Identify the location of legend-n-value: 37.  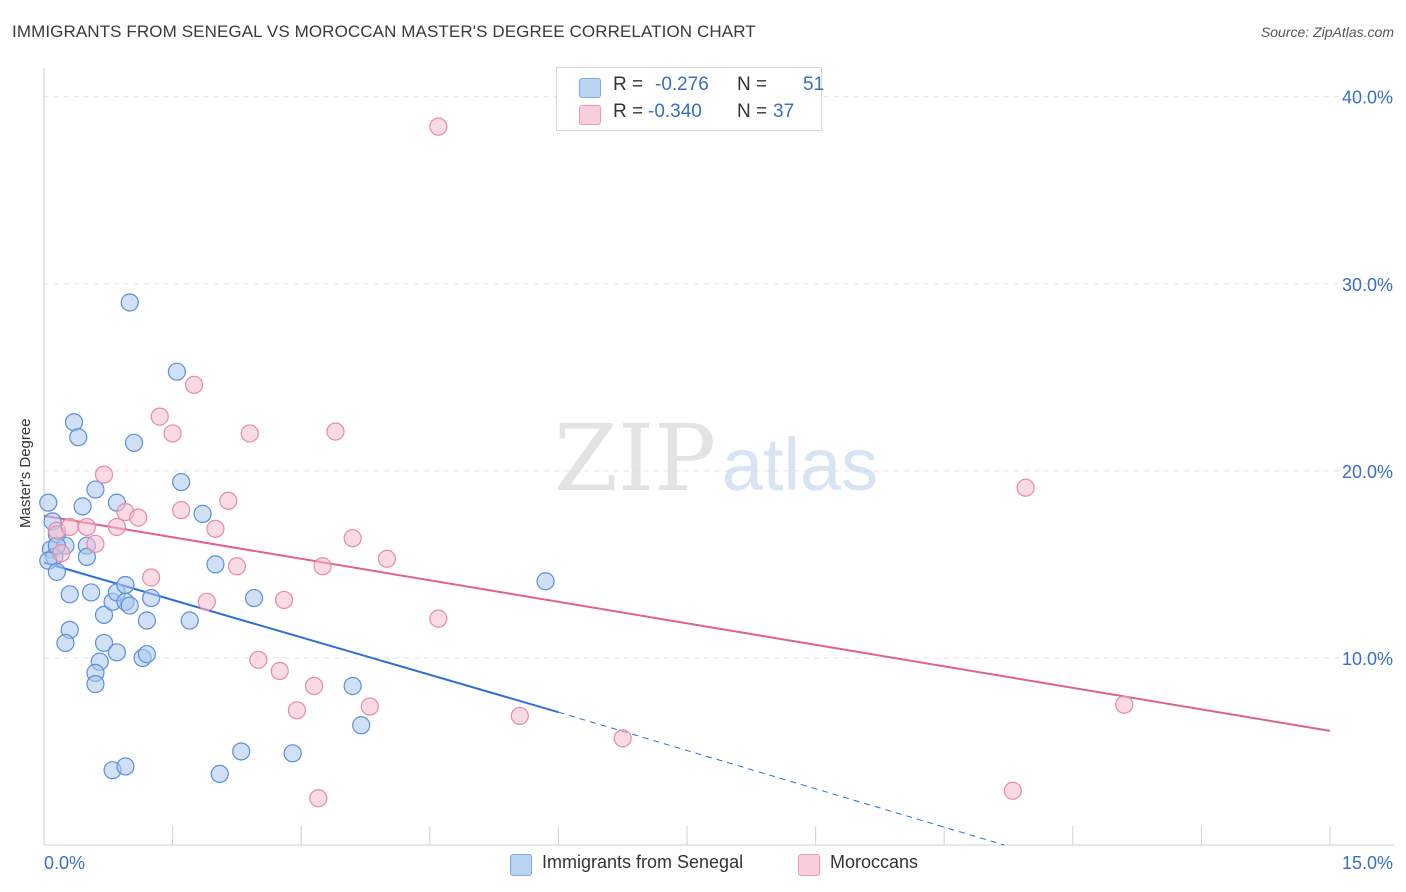
(784, 111).